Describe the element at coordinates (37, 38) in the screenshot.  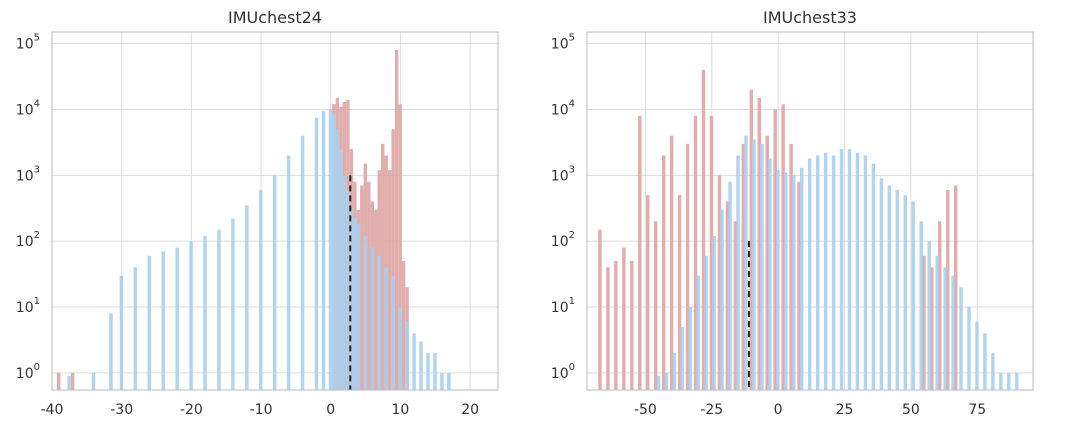
I see `y-tick-exponent: 5` at that location.